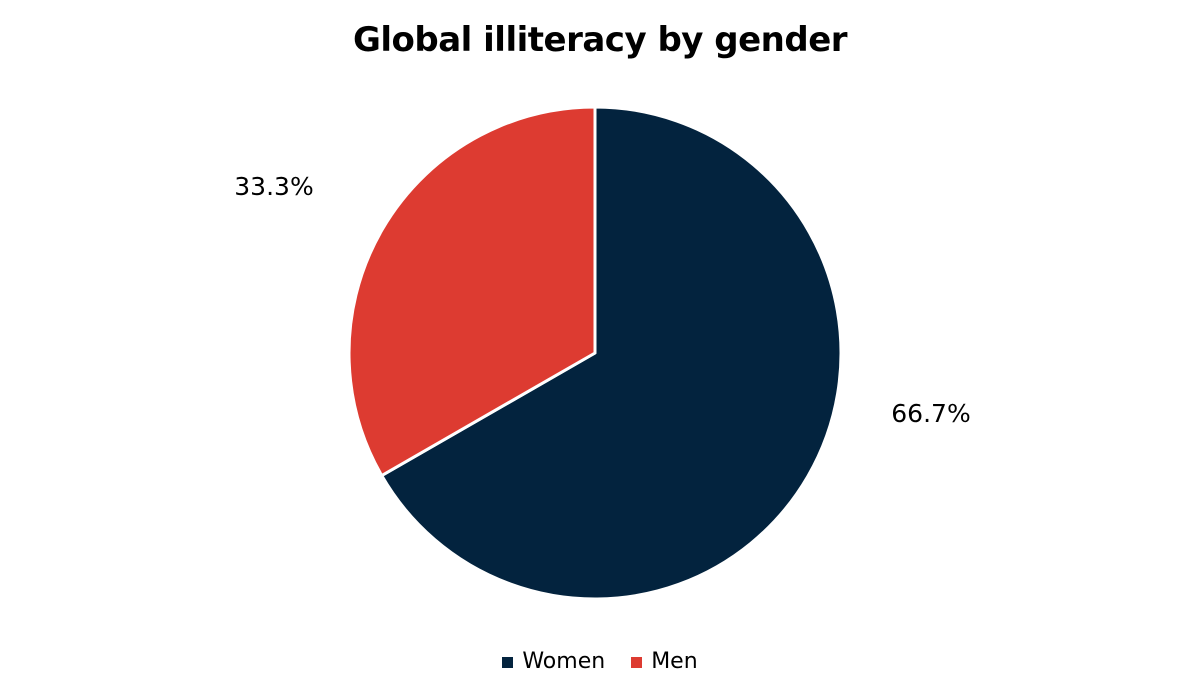  I want to click on legend-swatch-women, so click(508, 662).